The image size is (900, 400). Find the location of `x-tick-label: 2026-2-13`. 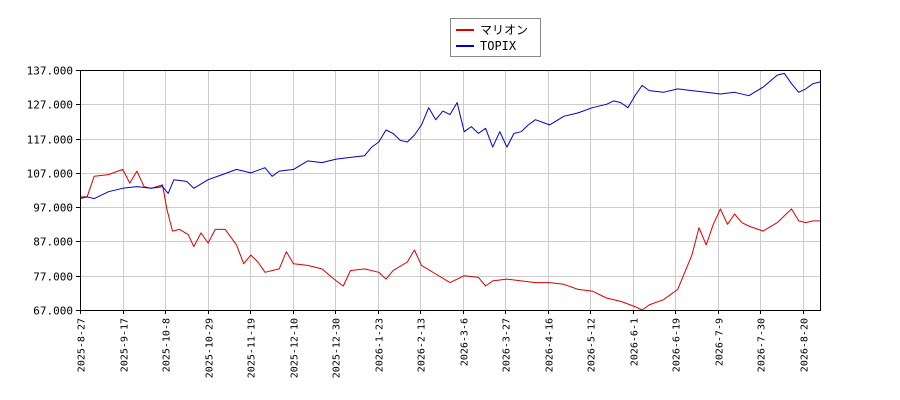

x-tick-label: 2026-2-13 is located at coordinates (422, 345).